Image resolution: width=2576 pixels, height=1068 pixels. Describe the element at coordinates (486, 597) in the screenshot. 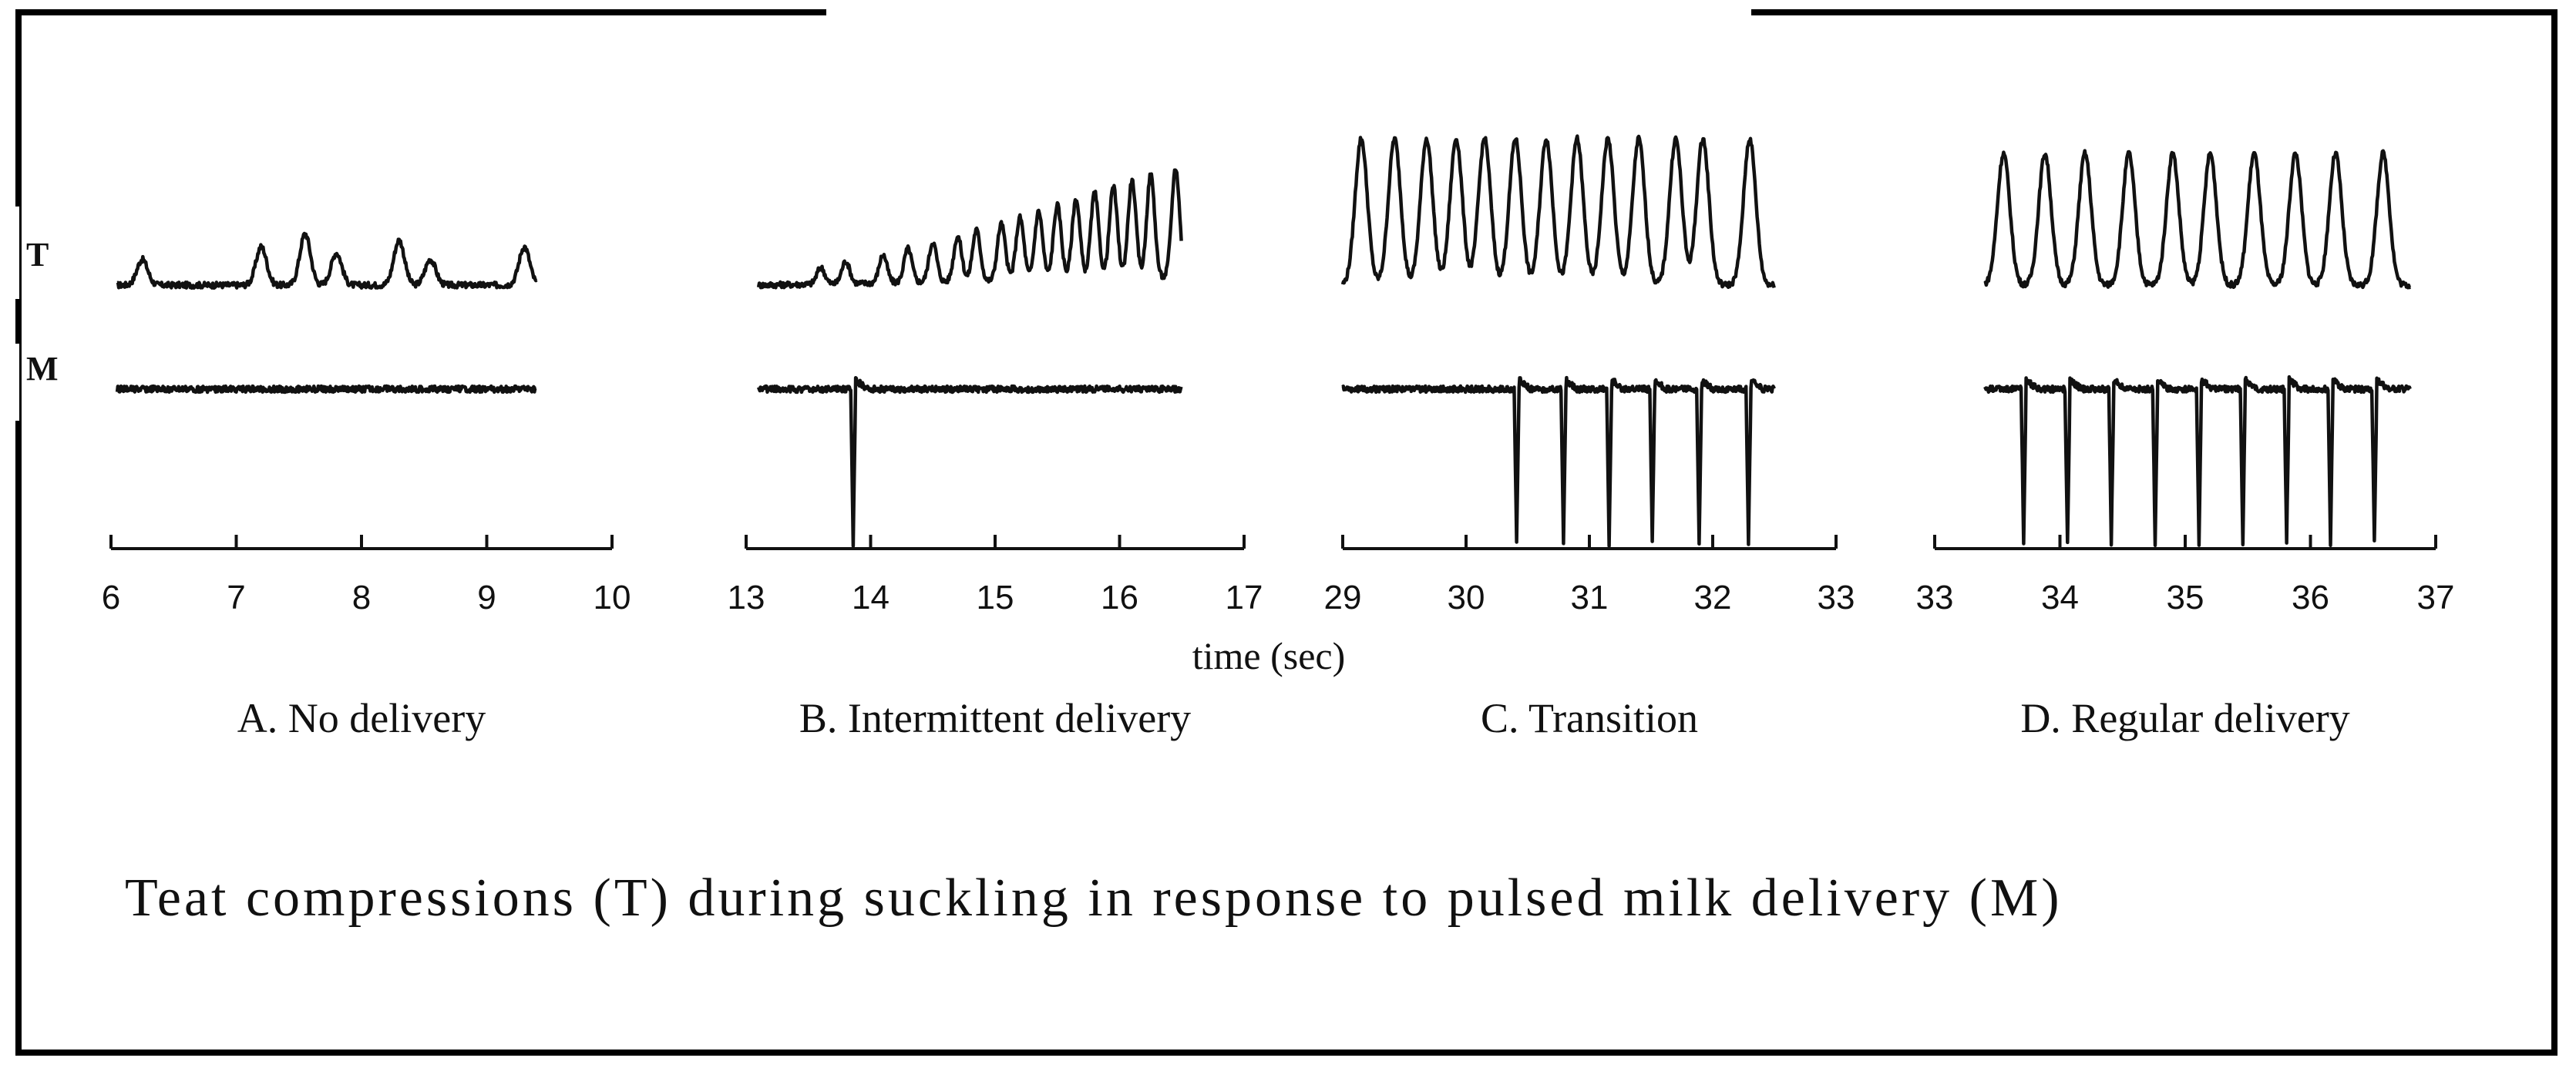

I see `tick-label: 9` at that location.